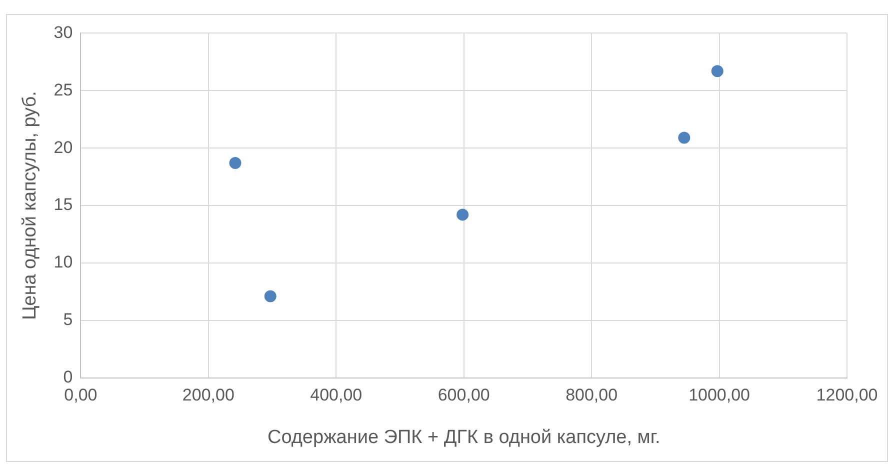 This screenshot has width=894, height=464. Describe the element at coordinates (68, 376) in the screenshot. I see `y-tick-label: 0` at that location.